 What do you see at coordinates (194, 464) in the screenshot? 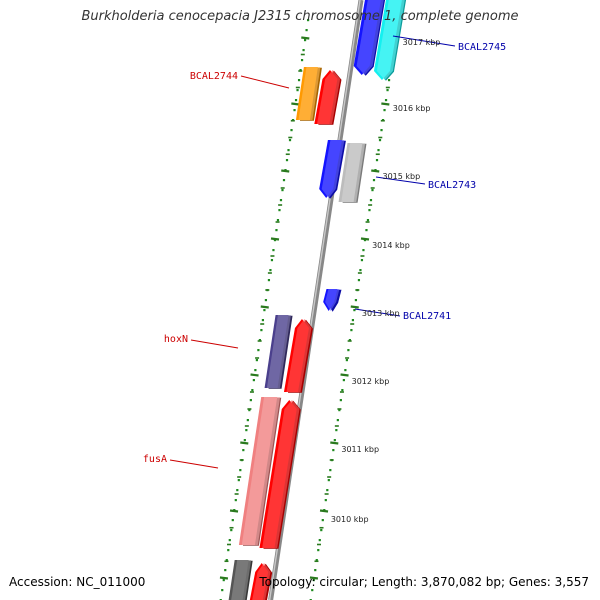
I see `leader-line-fusa` at bounding box center [194, 464].